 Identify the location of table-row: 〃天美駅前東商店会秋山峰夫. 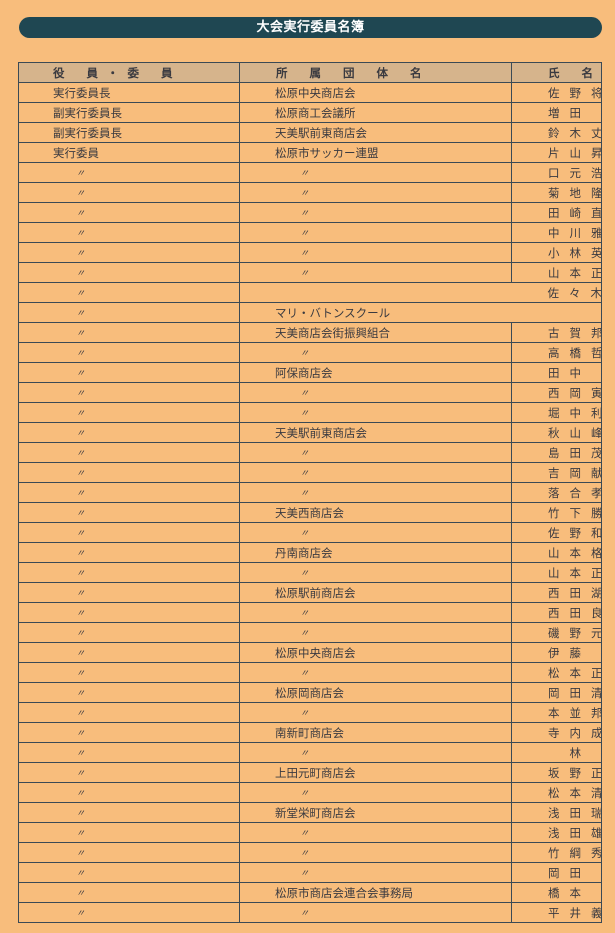
(310, 432).